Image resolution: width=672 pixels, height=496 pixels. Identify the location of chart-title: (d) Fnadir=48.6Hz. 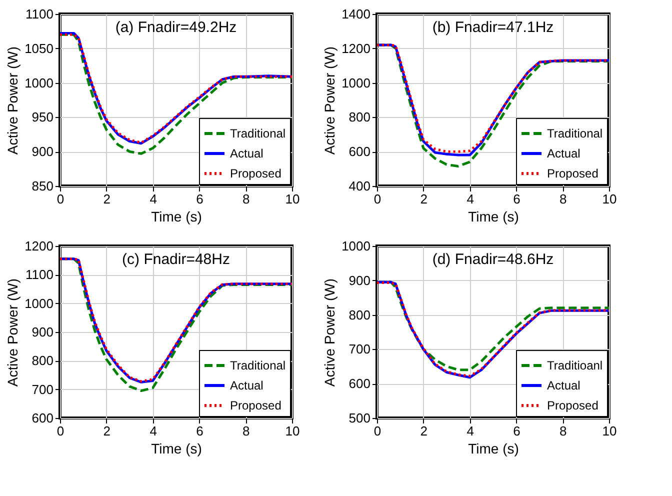
(493, 259).